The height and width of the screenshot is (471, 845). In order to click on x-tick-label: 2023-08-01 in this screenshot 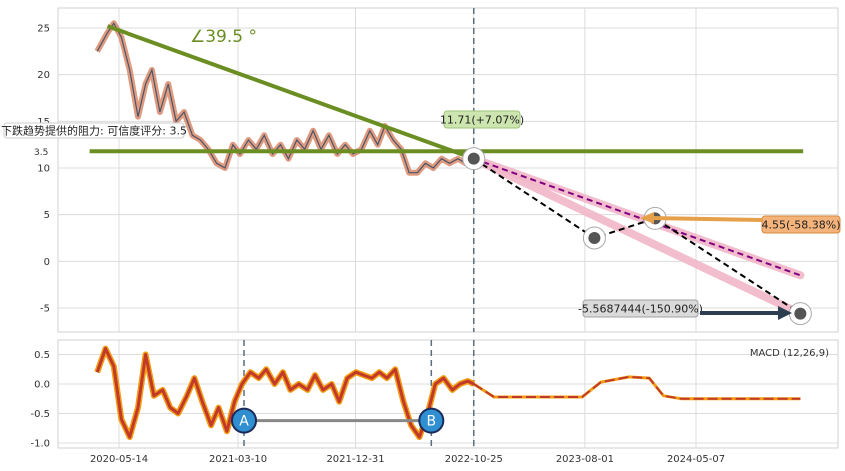, I will do `click(585, 459)`.